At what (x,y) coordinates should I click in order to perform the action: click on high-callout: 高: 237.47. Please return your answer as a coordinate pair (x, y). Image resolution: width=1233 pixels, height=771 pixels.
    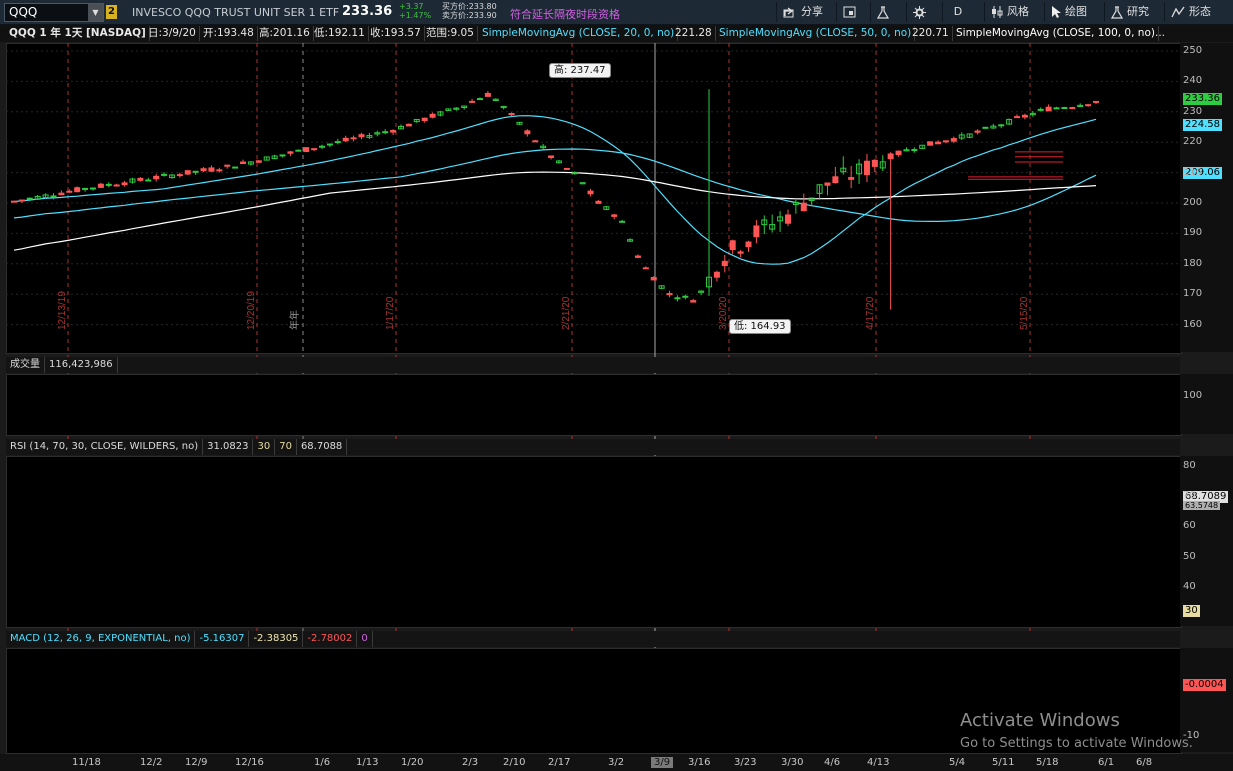
    Looking at the image, I should click on (580, 70).